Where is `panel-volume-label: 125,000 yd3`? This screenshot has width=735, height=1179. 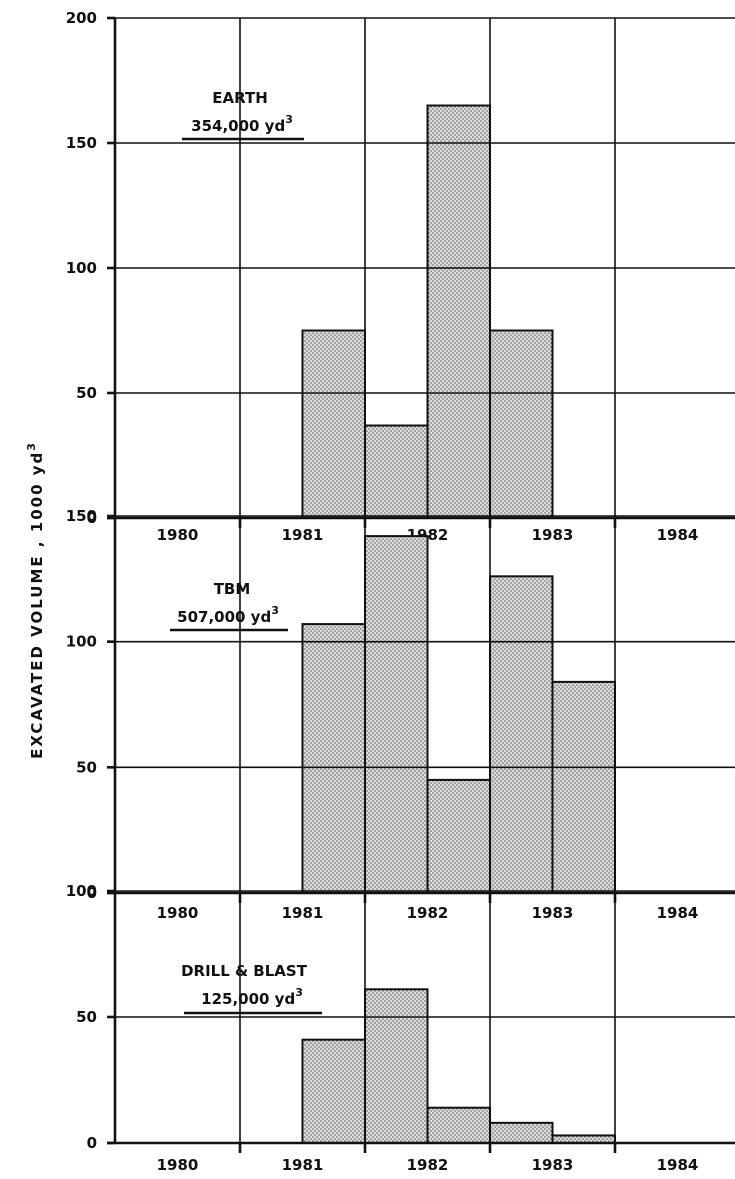 panel-volume-label: 125,000 yd3 is located at coordinates (252, 997).